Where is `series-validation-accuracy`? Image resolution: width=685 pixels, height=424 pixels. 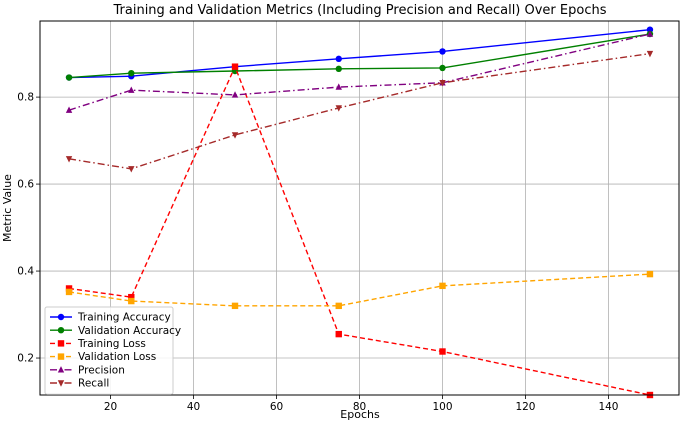
series-validation-accuracy is located at coordinates (359, 55).